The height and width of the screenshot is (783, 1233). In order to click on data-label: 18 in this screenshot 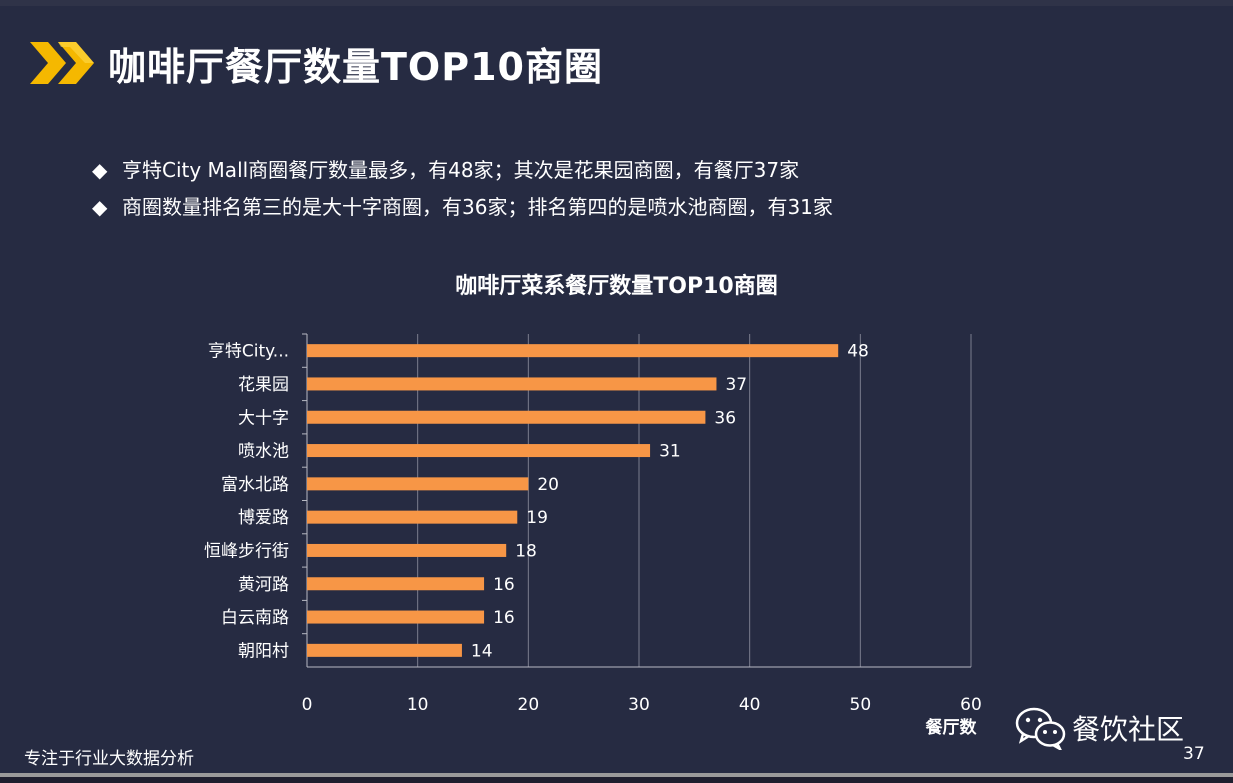, I will do `click(526, 551)`.